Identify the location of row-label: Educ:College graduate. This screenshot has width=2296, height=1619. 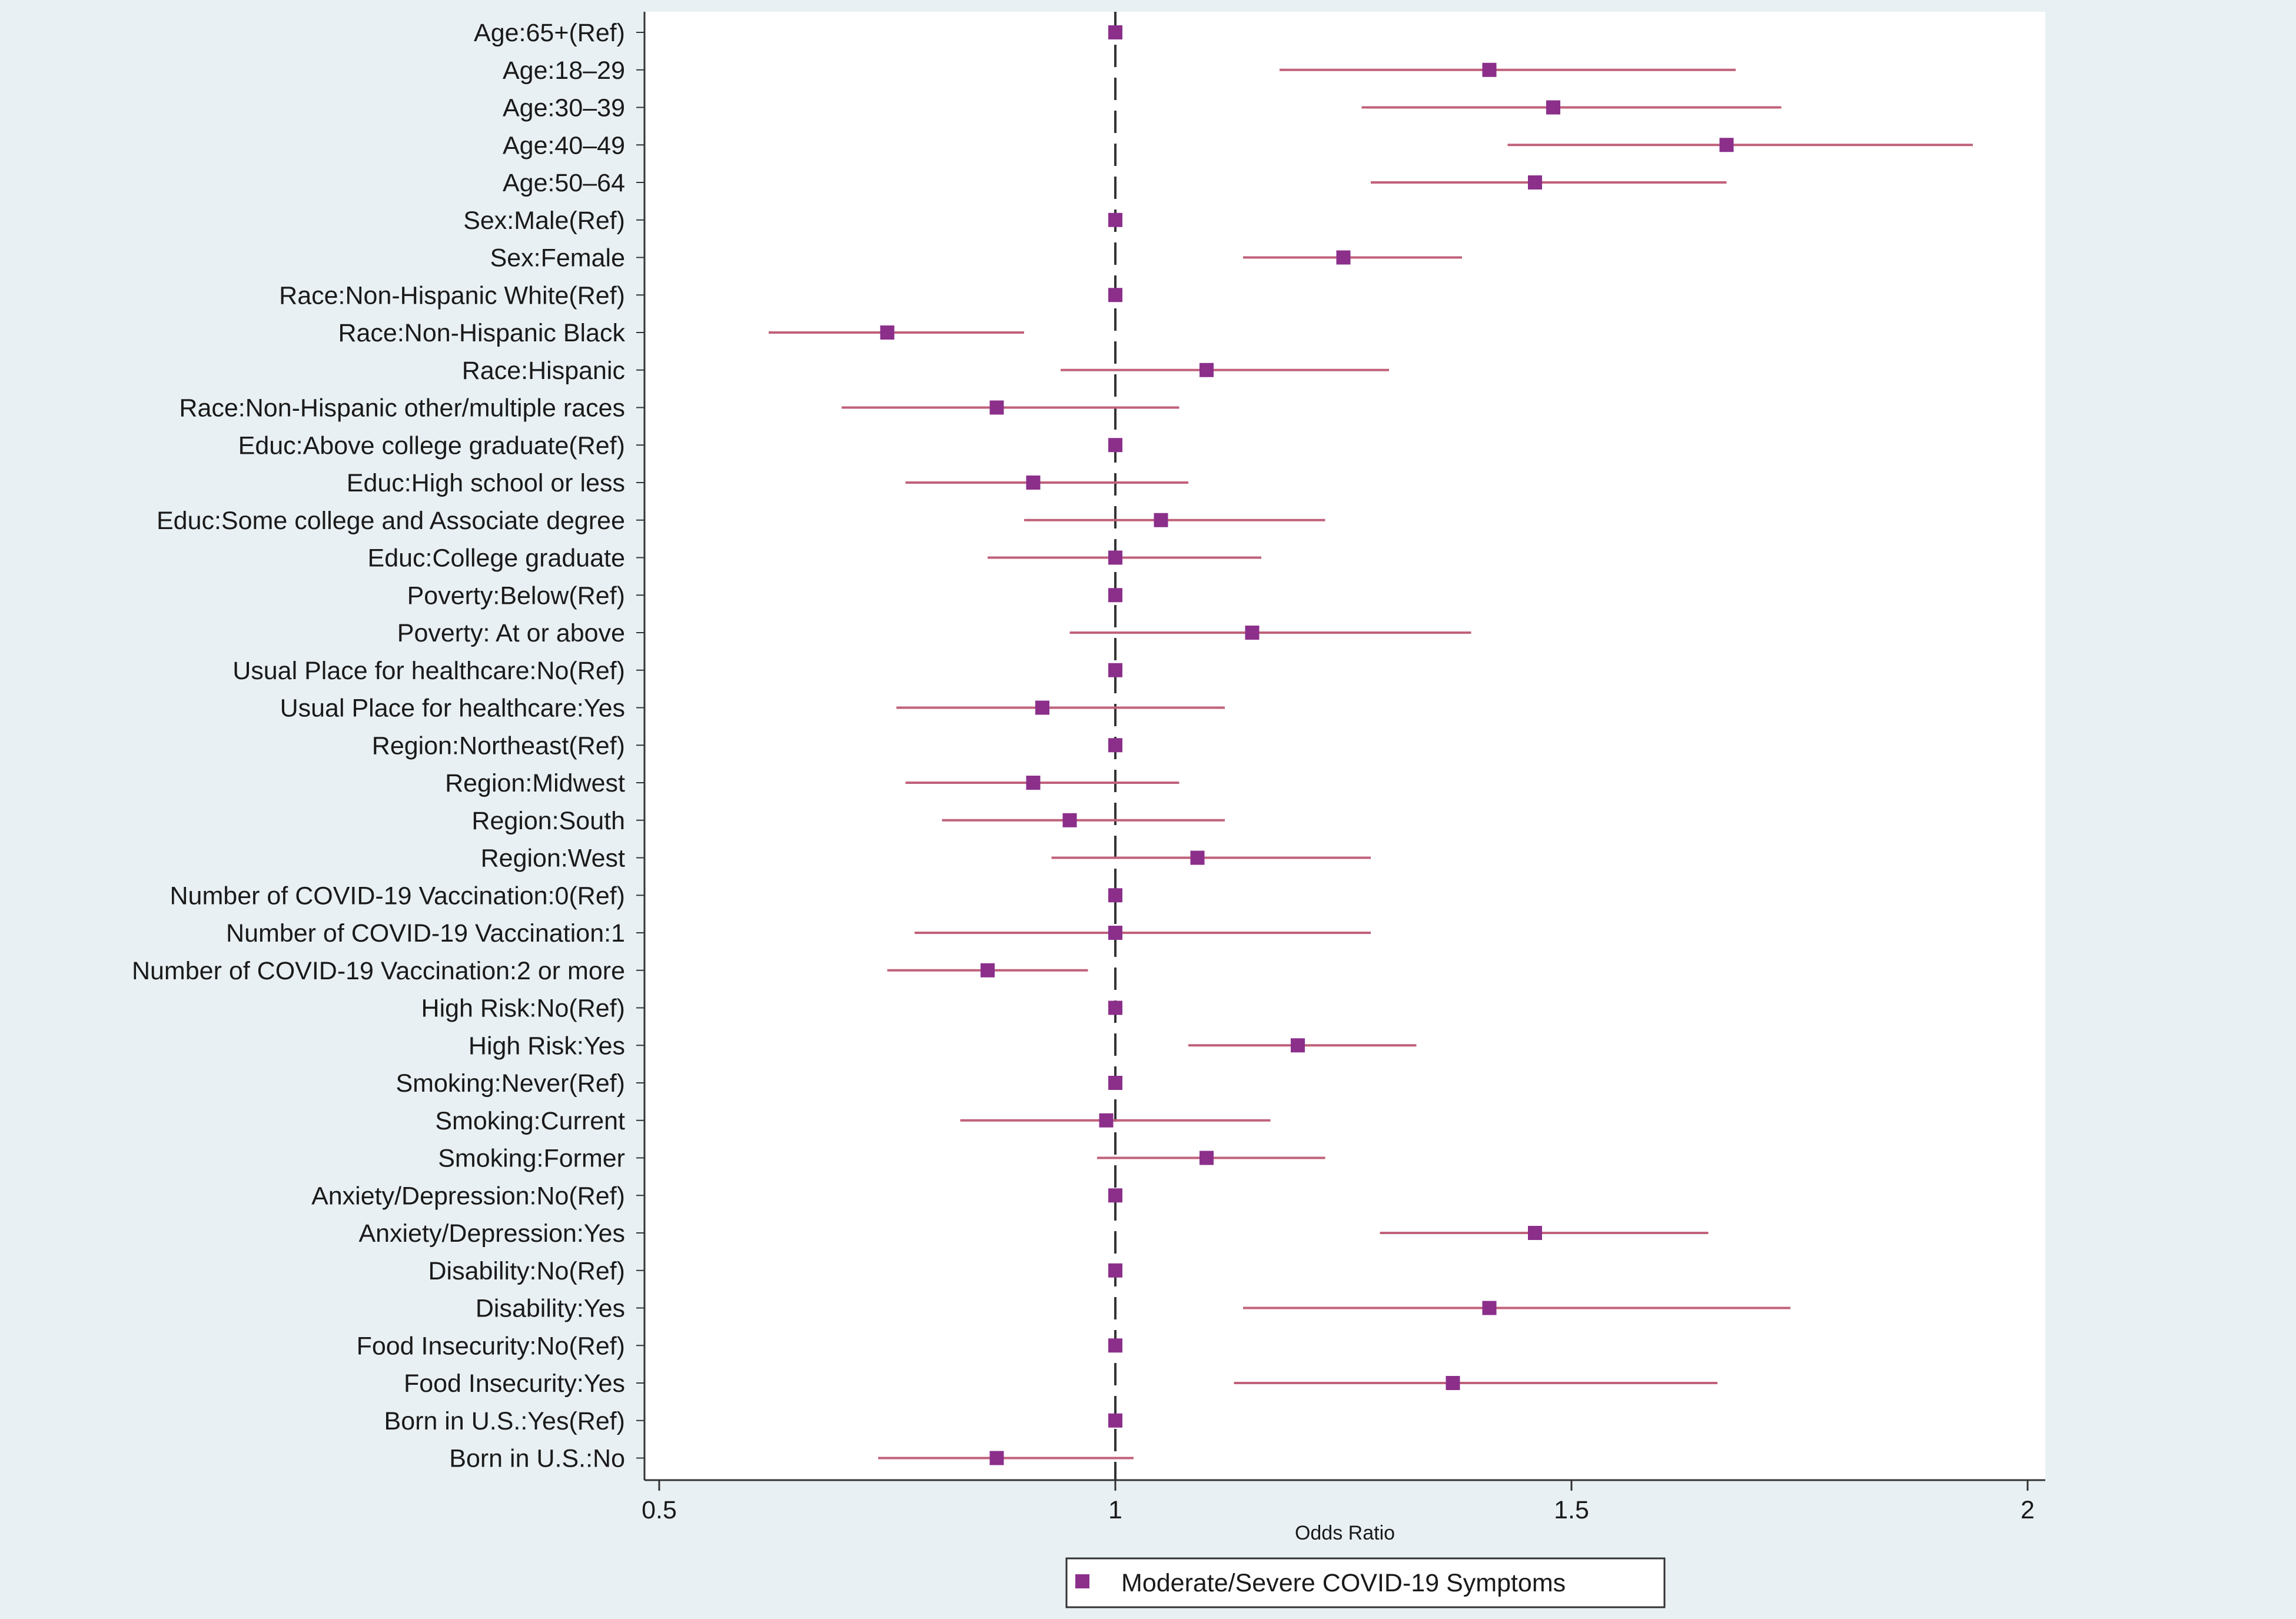
(496, 558).